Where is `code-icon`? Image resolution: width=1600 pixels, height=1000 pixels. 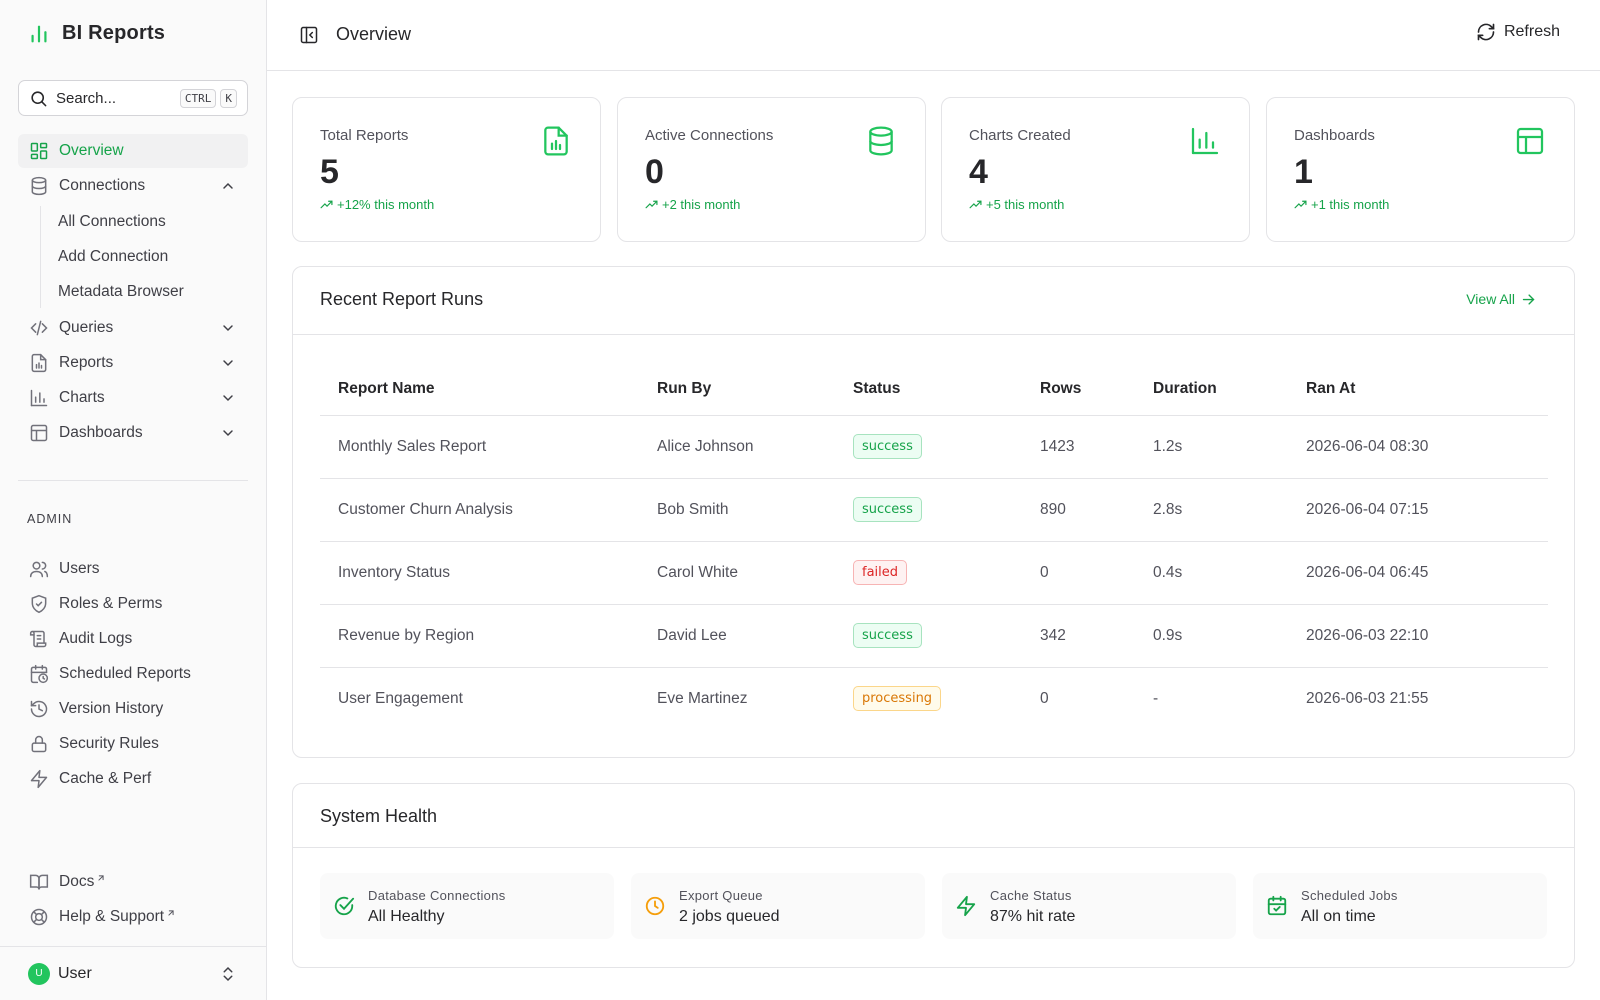 code-icon is located at coordinates (39, 328).